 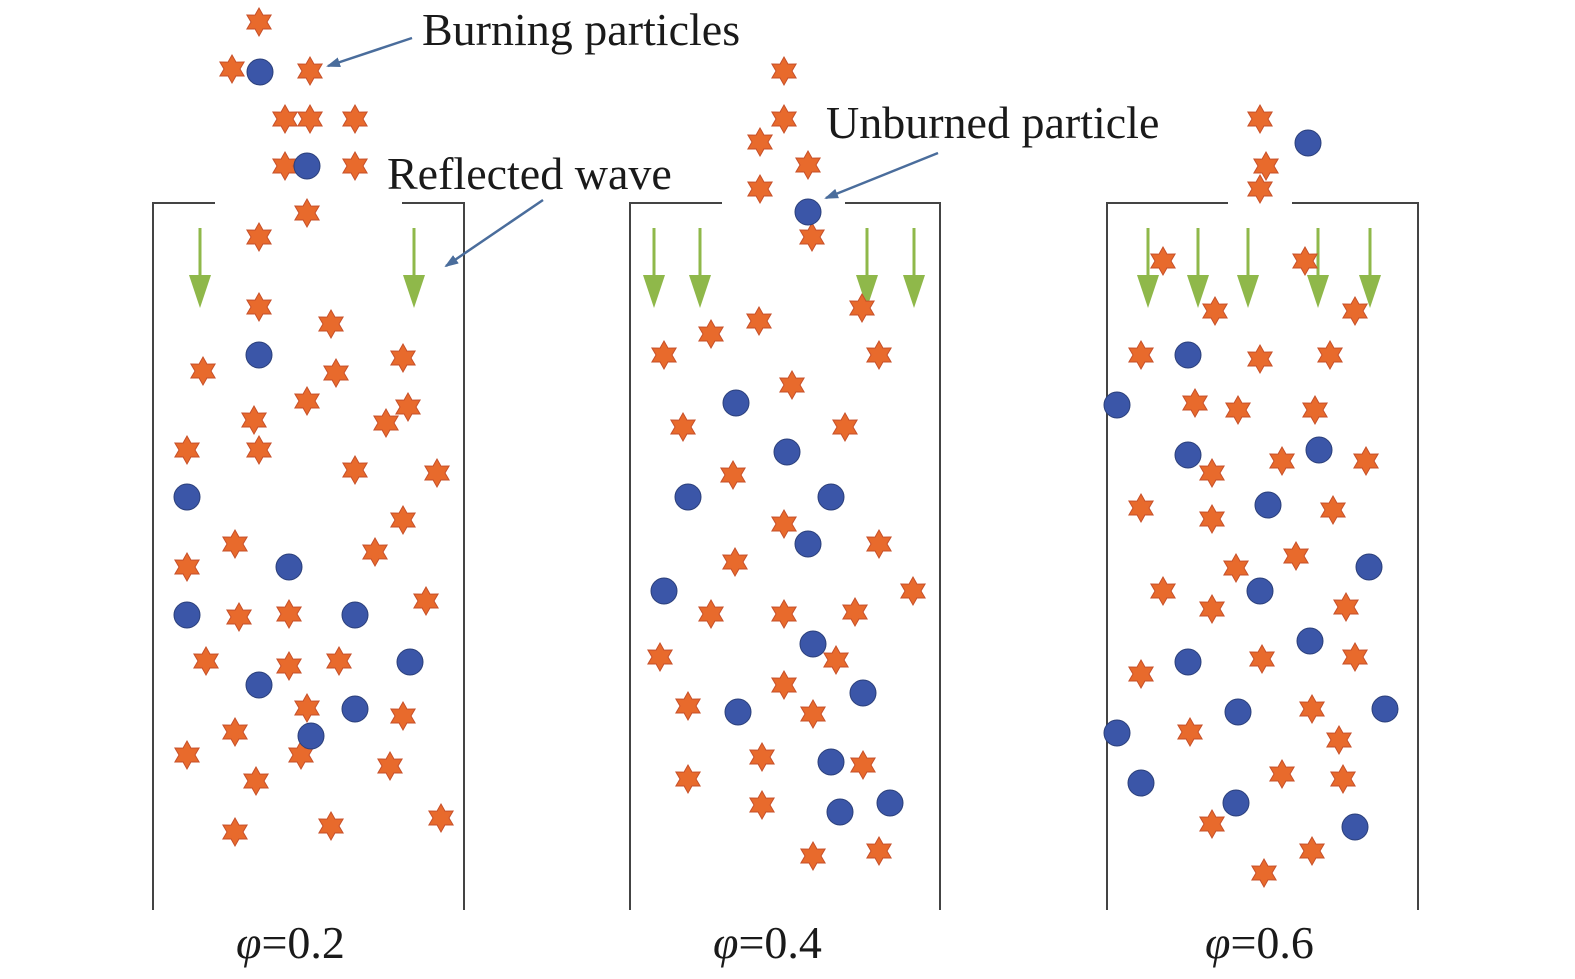 I want to click on caption-value: =0.4, so click(x=779, y=942).